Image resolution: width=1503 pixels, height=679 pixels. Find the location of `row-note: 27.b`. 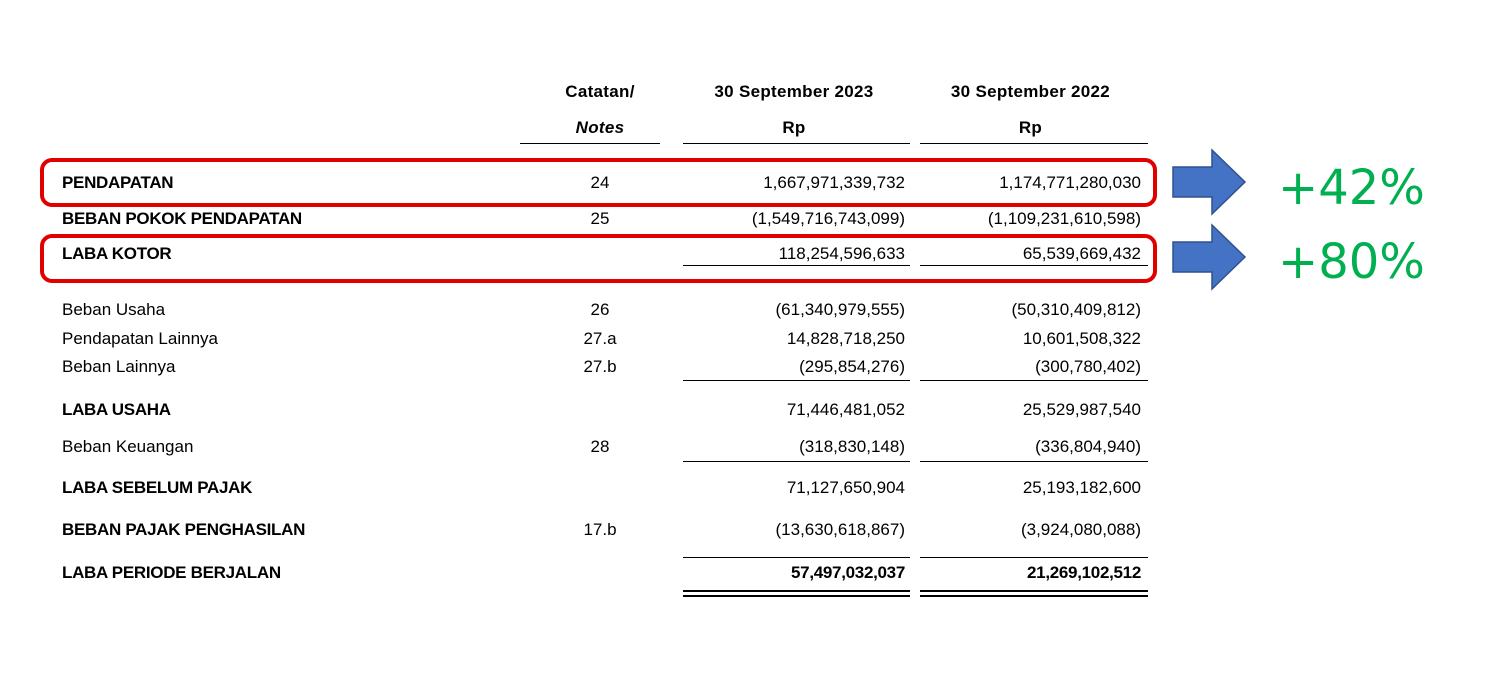

row-note: 27.b is located at coordinates (600, 366).